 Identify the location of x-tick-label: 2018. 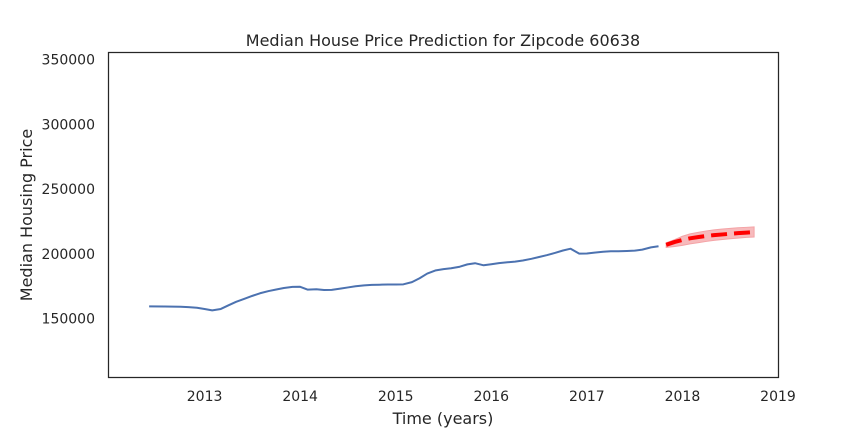
(683, 397).